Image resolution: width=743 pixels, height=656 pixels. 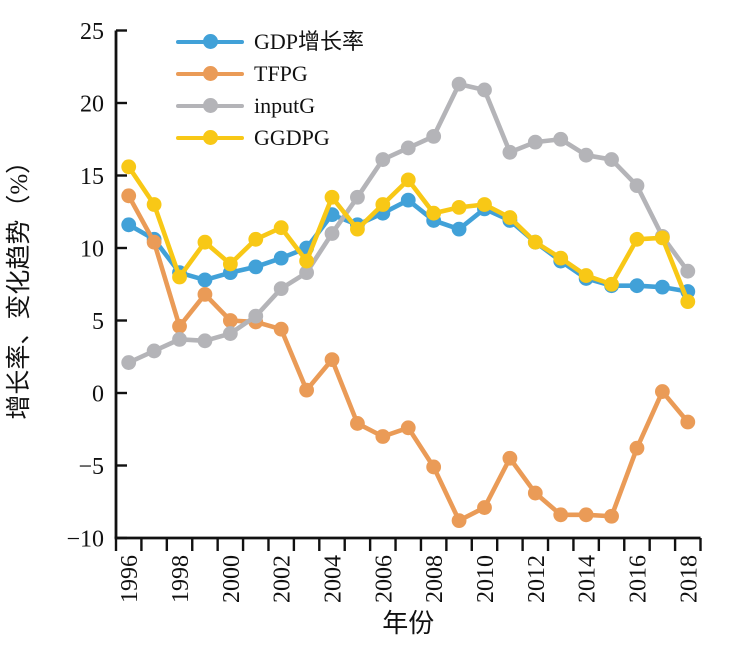 What do you see at coordinates (92, 32) in the screenshot?
I see `y-tick-label: 25` at bounding box center [92, 32].